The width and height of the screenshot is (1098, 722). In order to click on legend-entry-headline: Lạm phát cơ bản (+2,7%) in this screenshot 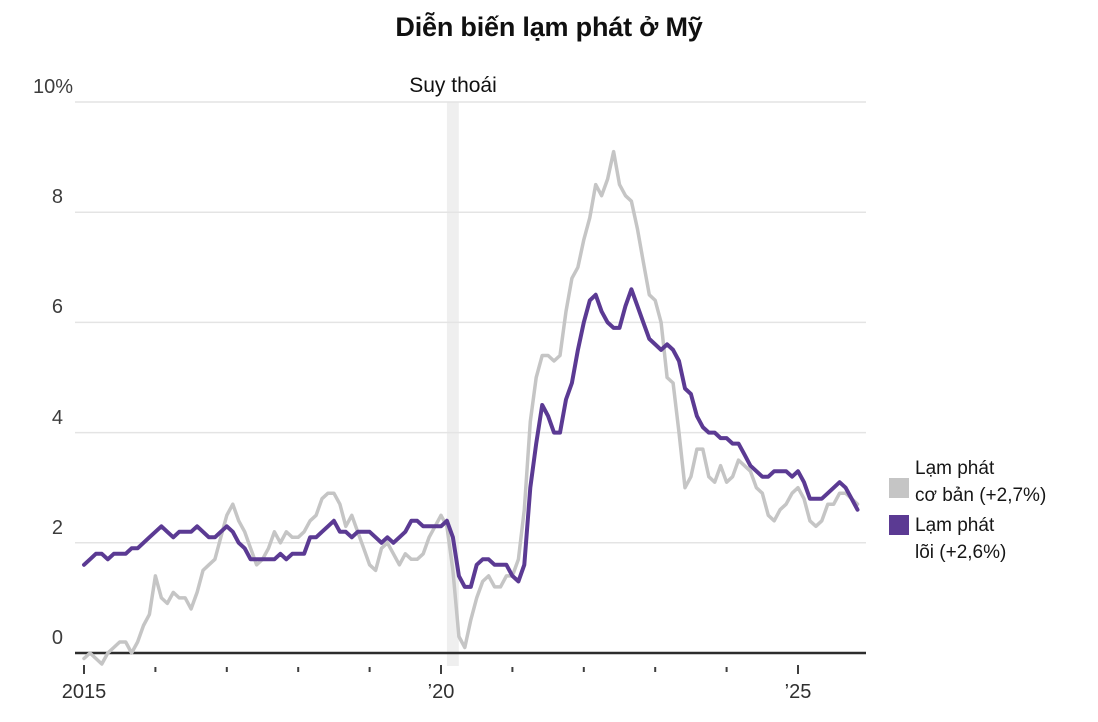, I will do `click(989, 482)`.